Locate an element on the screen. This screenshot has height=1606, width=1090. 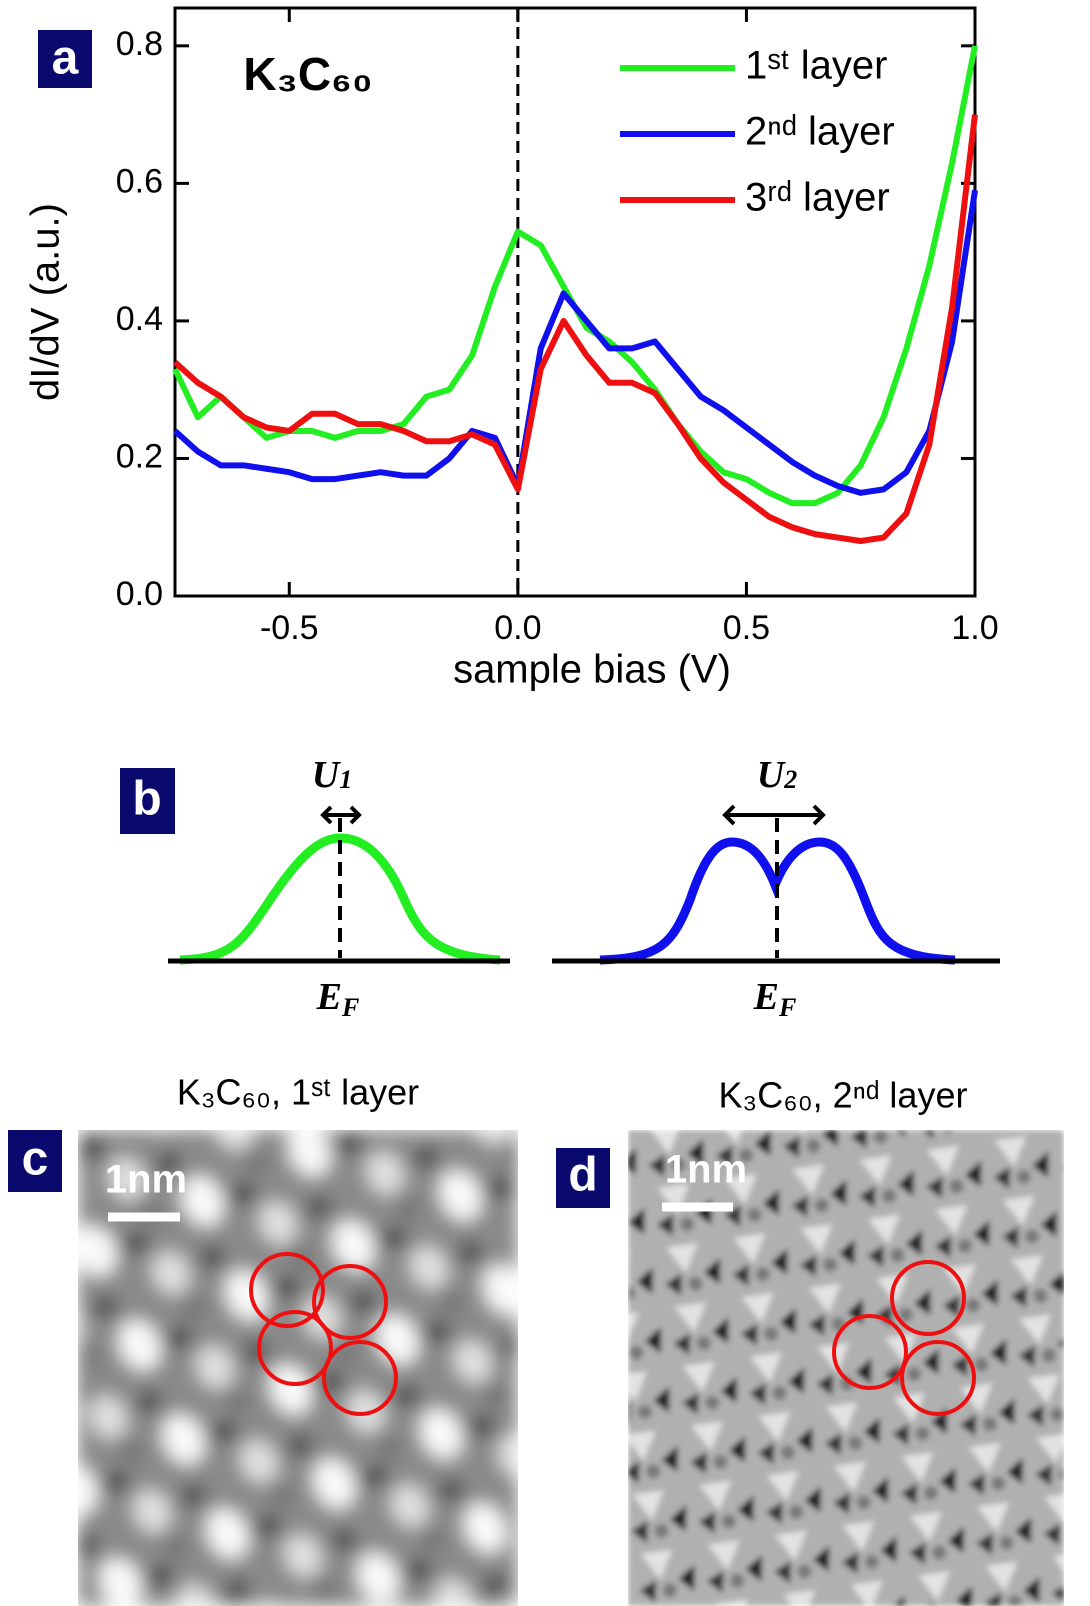
y-axis-label: dI/dV (a.u.) is located at coordinates (46, 302).